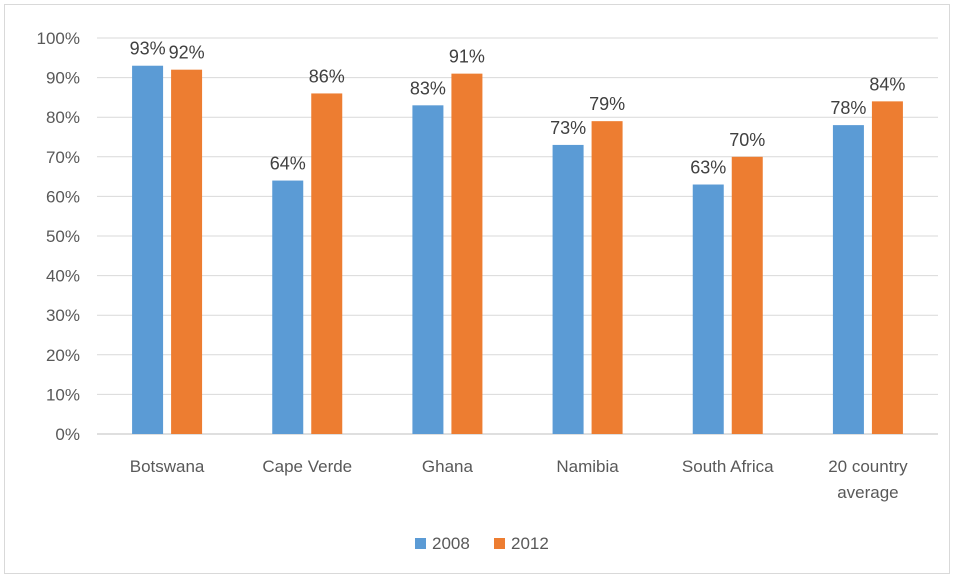 This screenshot has height=580, width=956. What do you see at coordinates (63, 355) in the screenshot?
I see `y-tick-label: 20%` at bounding box center [63, 355].